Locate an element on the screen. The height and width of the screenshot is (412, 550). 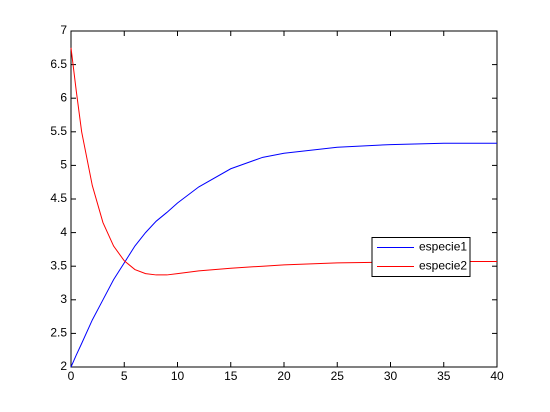
y-tick-label: 3 is located at coordinates (63, 299).